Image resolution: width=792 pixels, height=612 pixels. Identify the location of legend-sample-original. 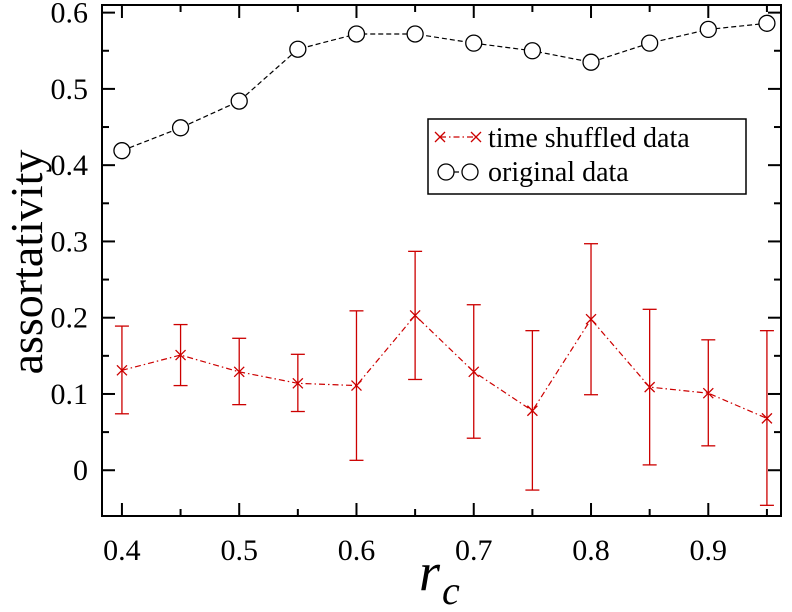
(458, 172).